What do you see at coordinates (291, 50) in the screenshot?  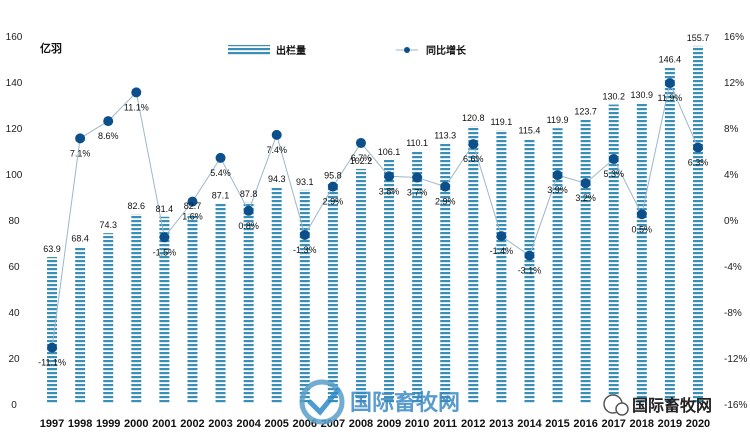 I see `legend-label-bar: 出栏量` at bounding box center [291, 50].